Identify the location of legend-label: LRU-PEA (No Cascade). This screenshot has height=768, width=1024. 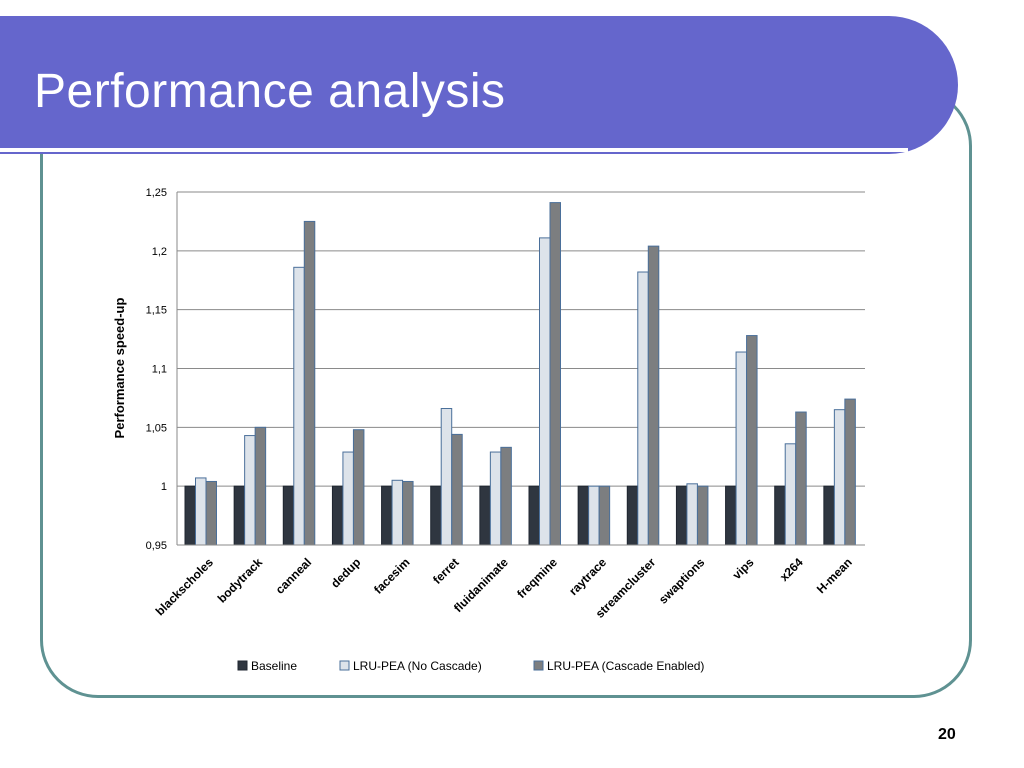
(417, 666).